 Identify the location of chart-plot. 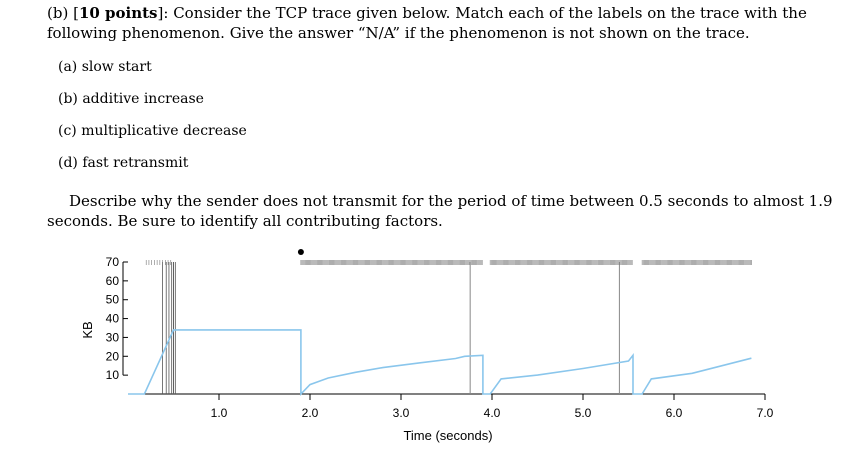
(440, 362).